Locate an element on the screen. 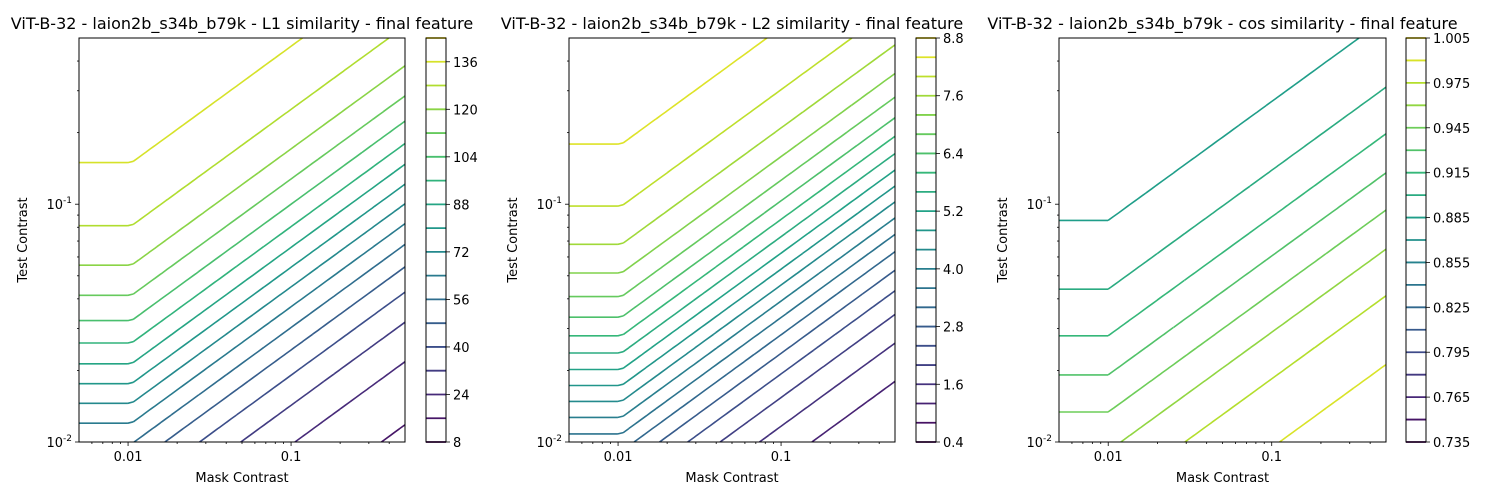  colorbar-tick-label: 8.8 is located at coordinates (953, 39).